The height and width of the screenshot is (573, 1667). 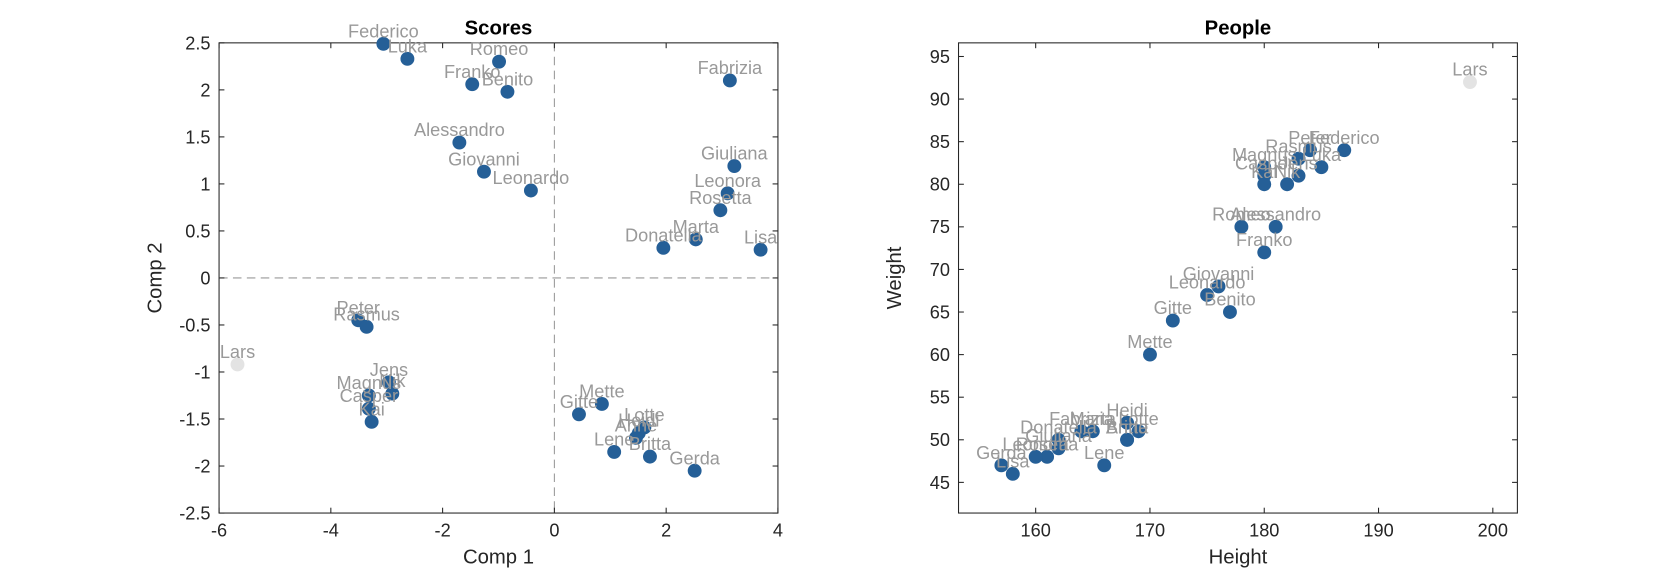 I want to click on y-axis-label: Comp 2, so click(x=155, y=277).